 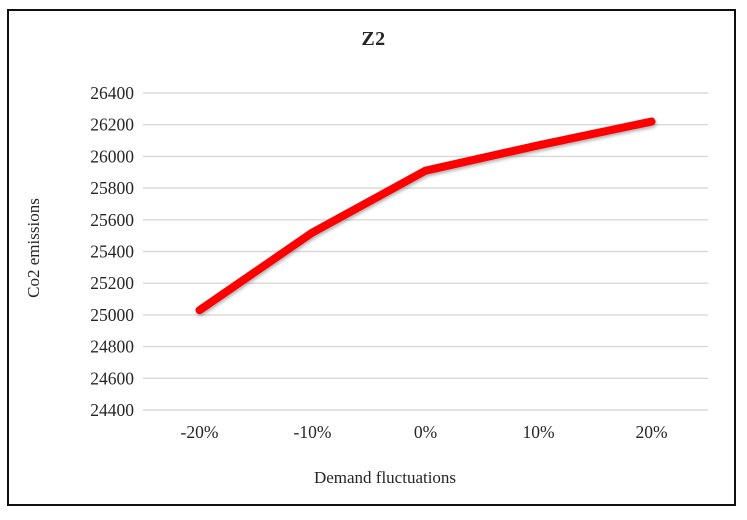 I want to click on y-tick-label: 24800, so click(x=112, y=347).